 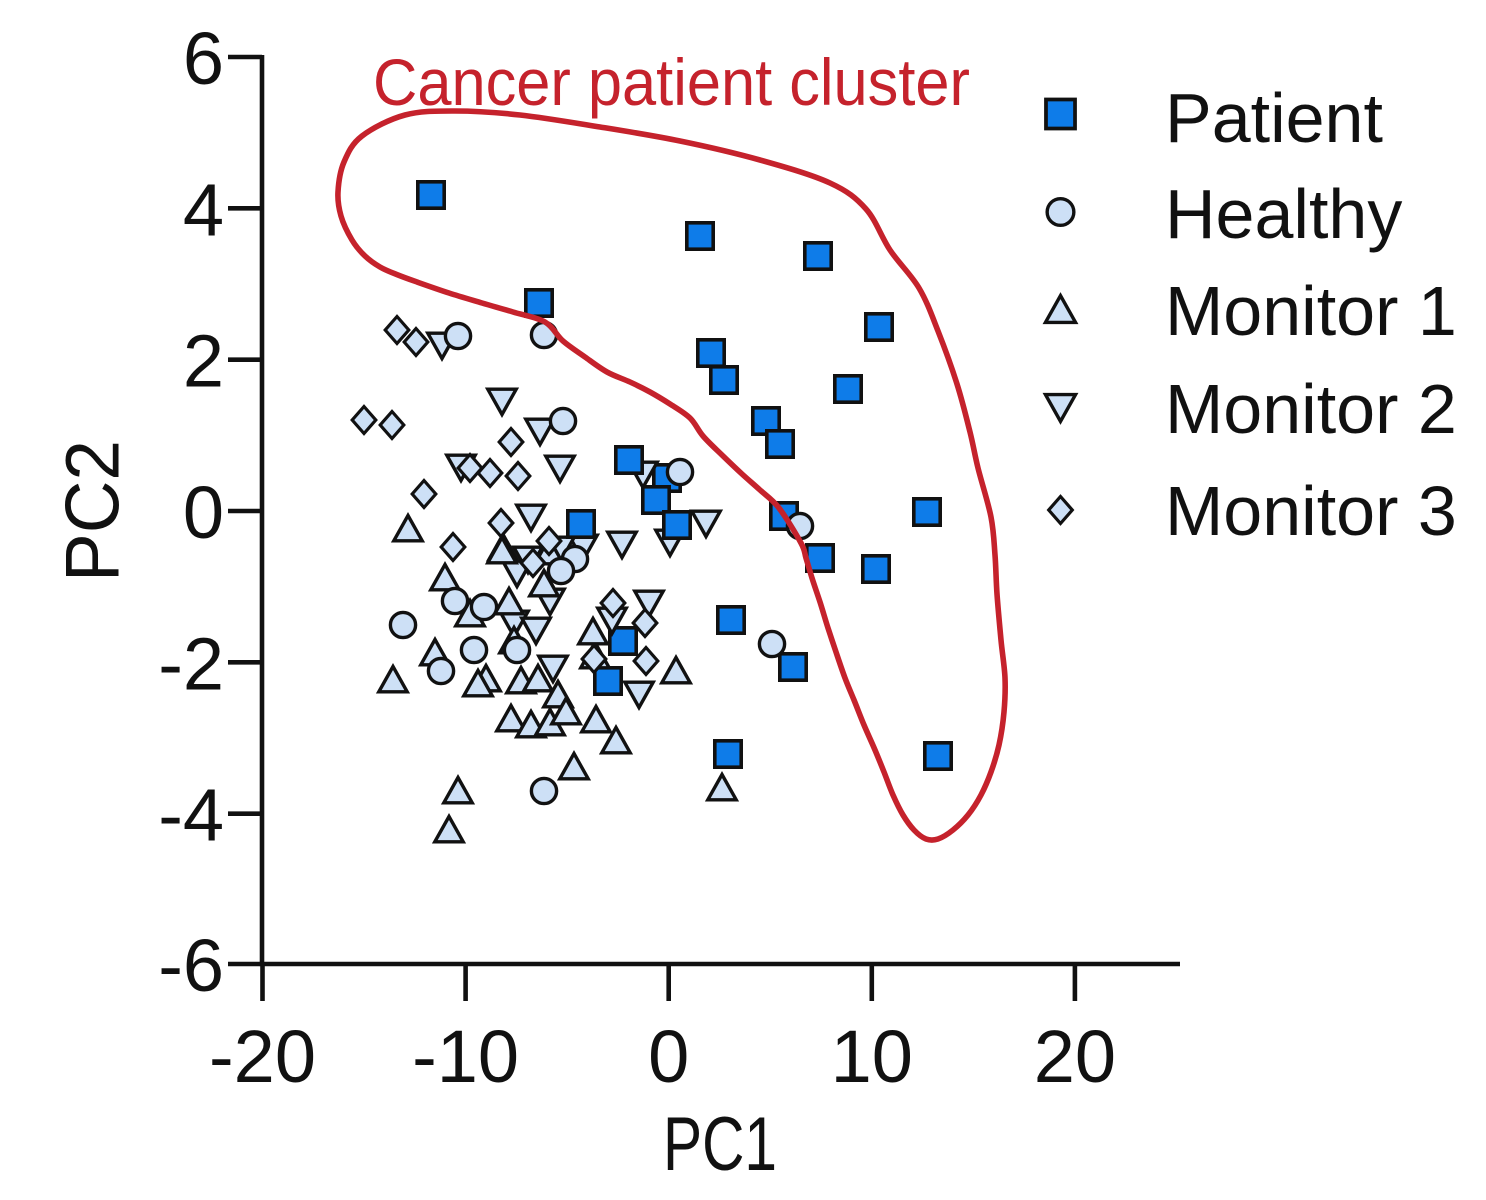 I want to click on svg-text: -10, so click(x=465, y=1056).